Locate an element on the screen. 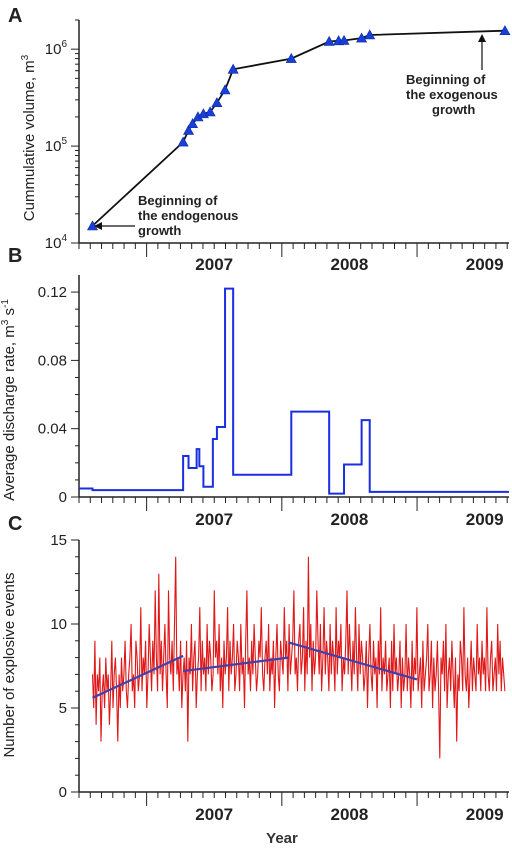 The width and height of the screenshot is (512, 849). panel-a-ylabel-sup: 3 is located at coordinates (25, 57).